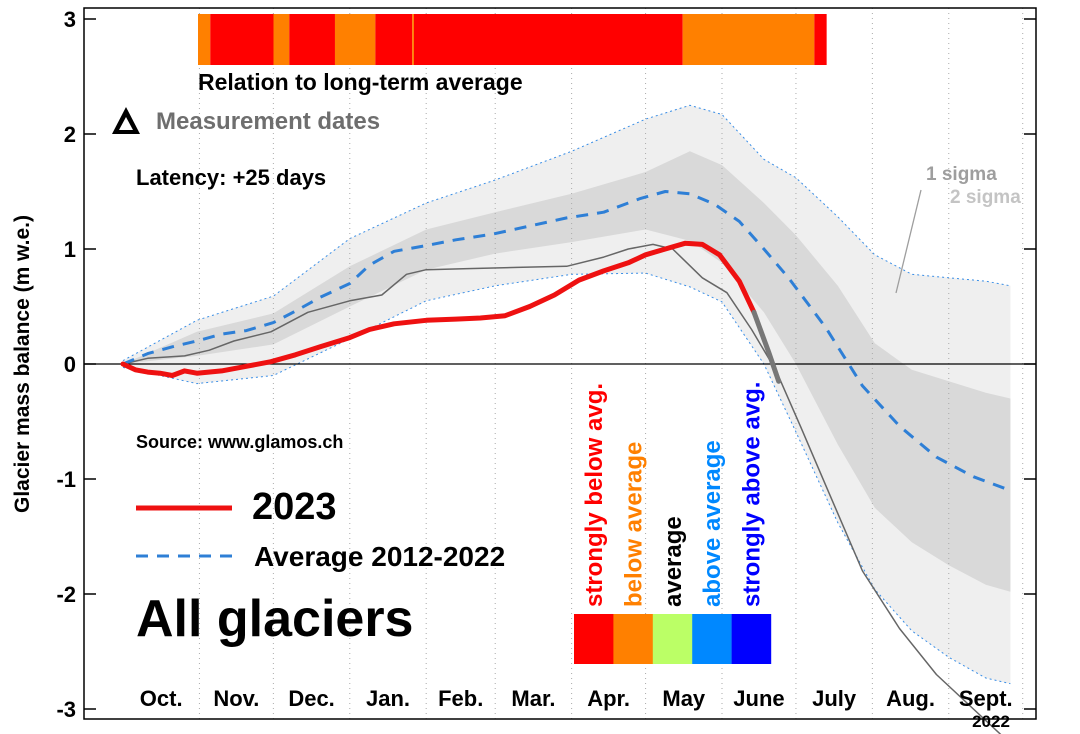  Describe the element at coordinates (712, 639) in the screenshot. I see `category-swatch-above` at that location.